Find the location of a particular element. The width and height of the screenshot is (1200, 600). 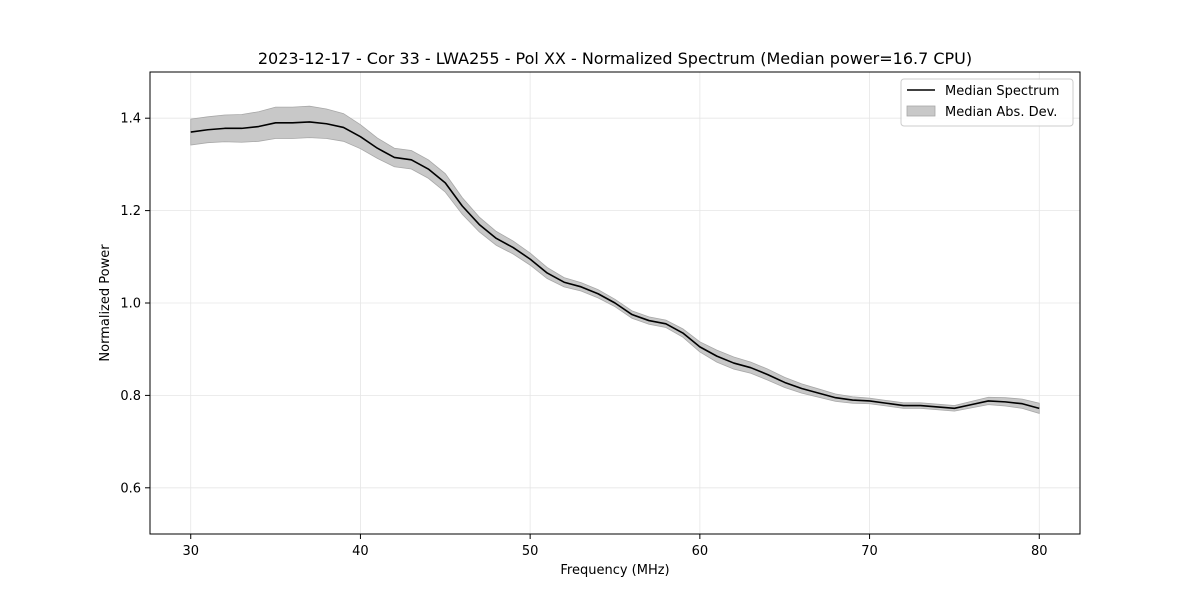

x-tick-label: 50 is located at coordinates (530, 551).